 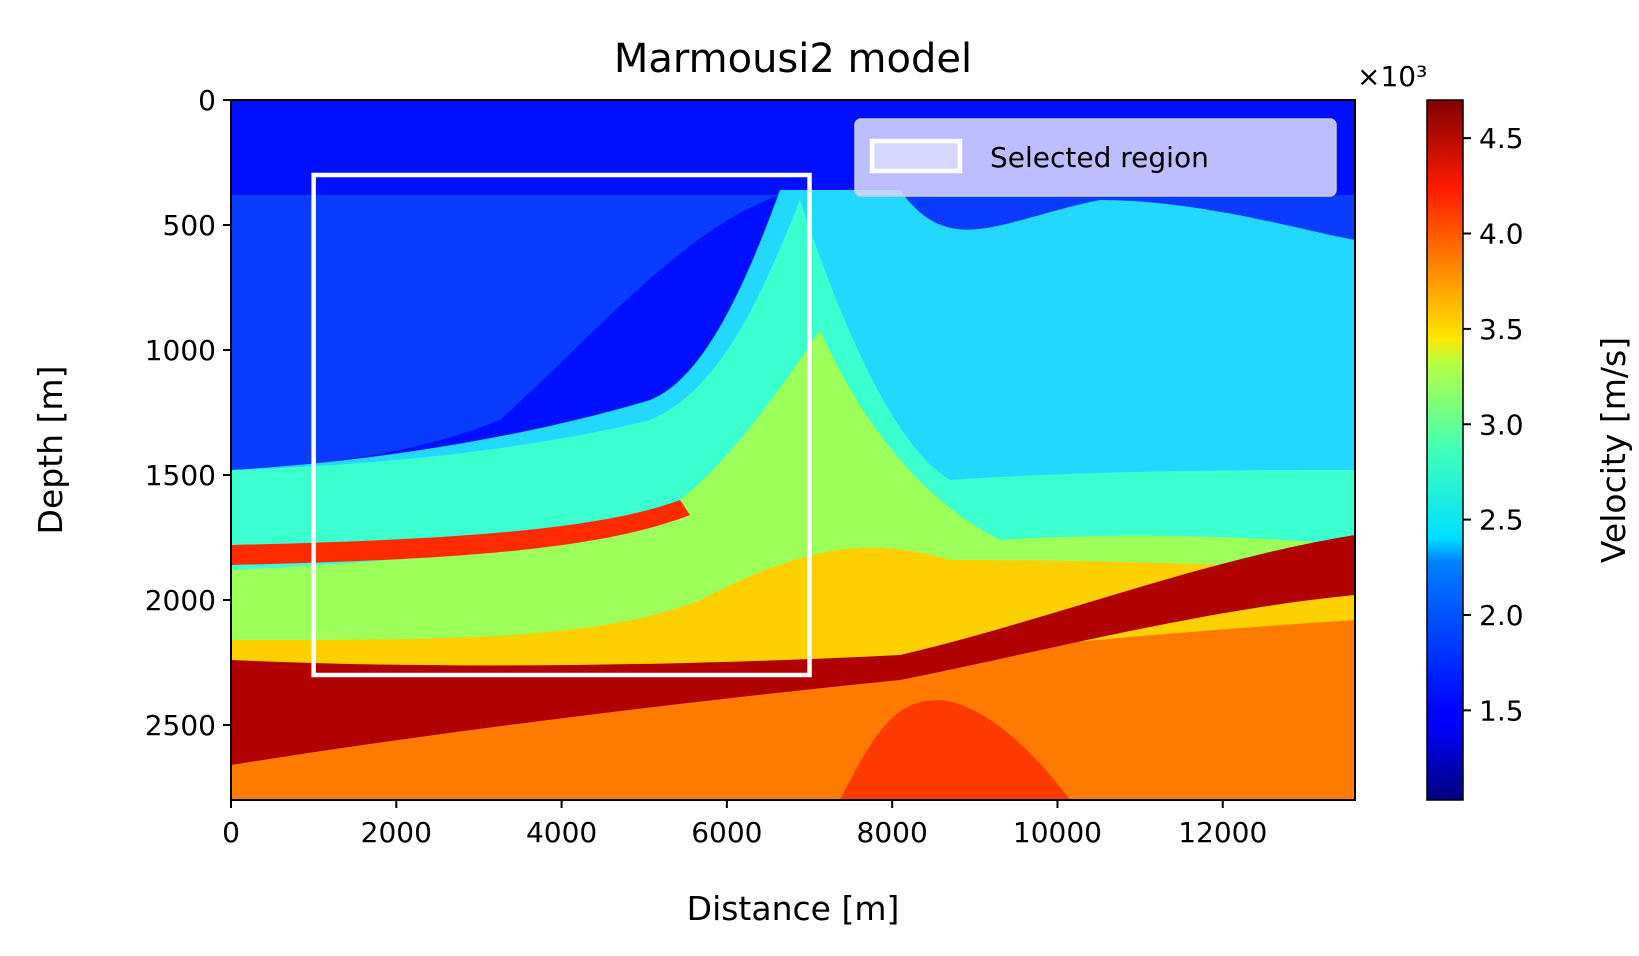 What do you see at coordinates (793, 710) in the screenshot?
I see `layer-orange` at bounding box center [793, 710].